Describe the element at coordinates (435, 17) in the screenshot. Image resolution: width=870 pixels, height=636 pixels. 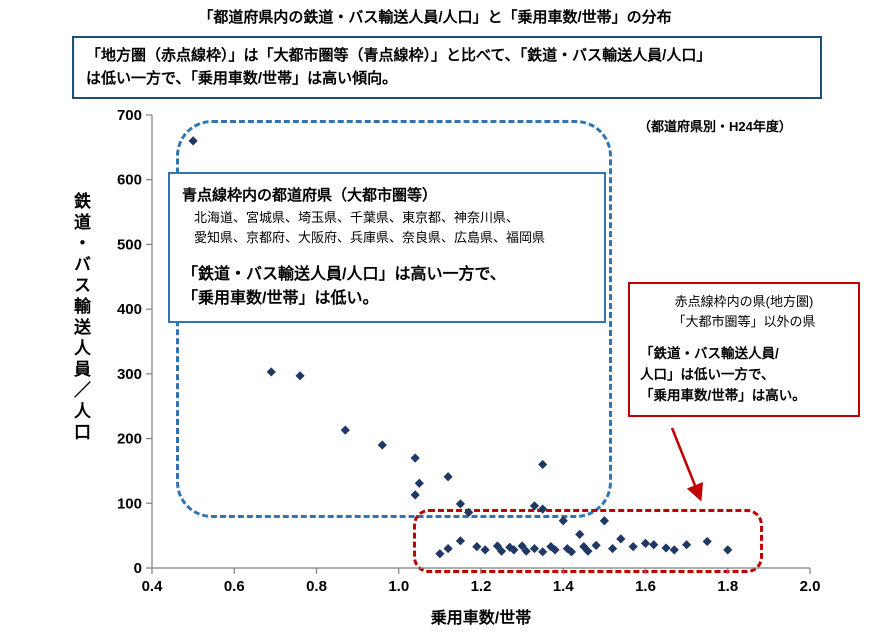
I see `page-title: 「都道府県内の鉄道・バス輸送人員/人口」と「乗用車数/世帯」の分布` at that location.